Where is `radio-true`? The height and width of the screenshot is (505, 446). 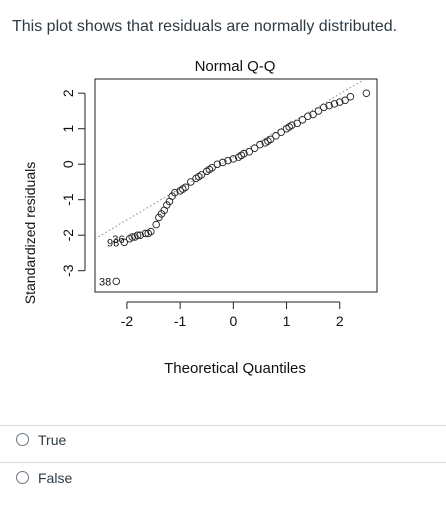
radio-true is located at coordinates (22, 439).